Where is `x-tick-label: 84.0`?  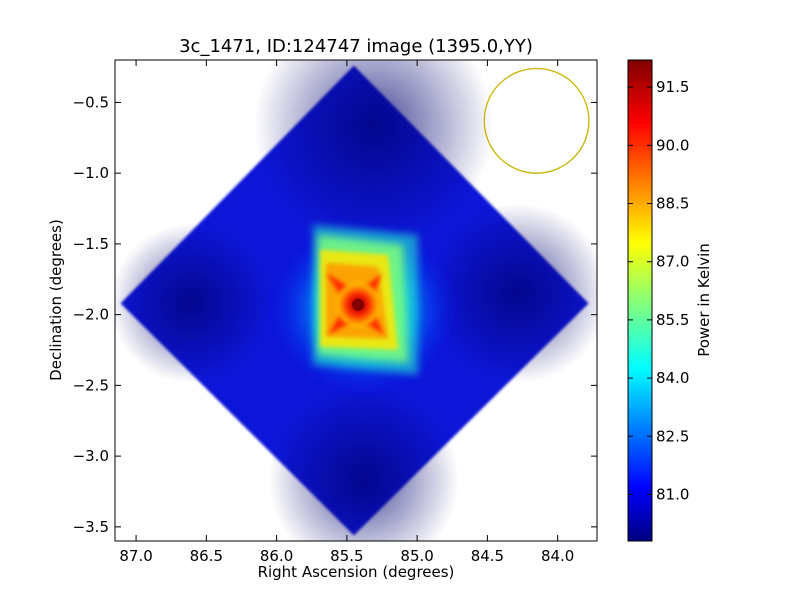 x-tick-label: 84.0 is located at coordinates (557, 556).